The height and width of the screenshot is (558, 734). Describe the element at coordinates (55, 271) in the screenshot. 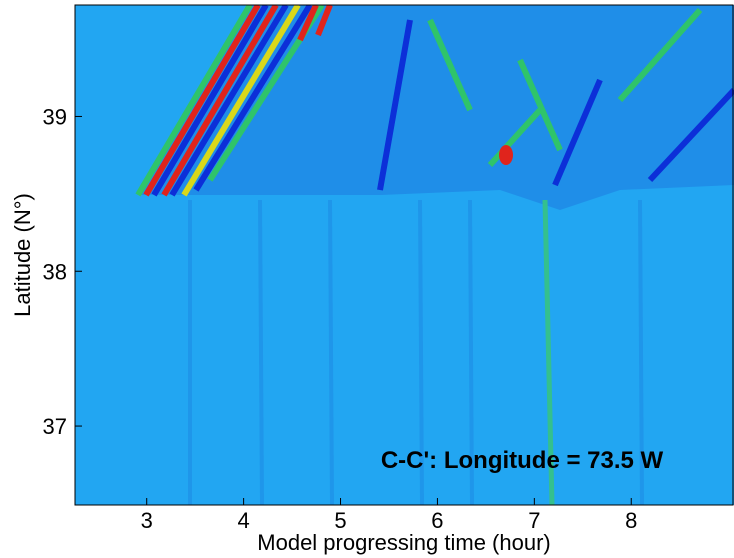

I see `y-tick-label: 38` at that location.